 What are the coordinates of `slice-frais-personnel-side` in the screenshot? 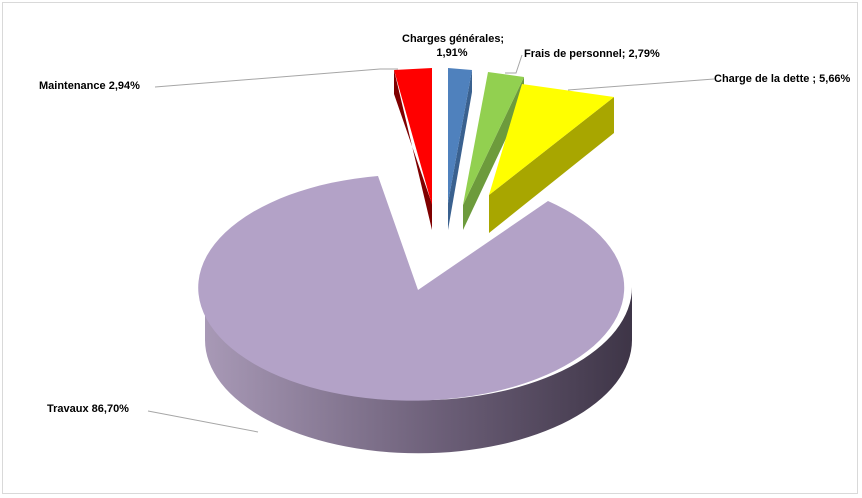 It's located at (493, 153).